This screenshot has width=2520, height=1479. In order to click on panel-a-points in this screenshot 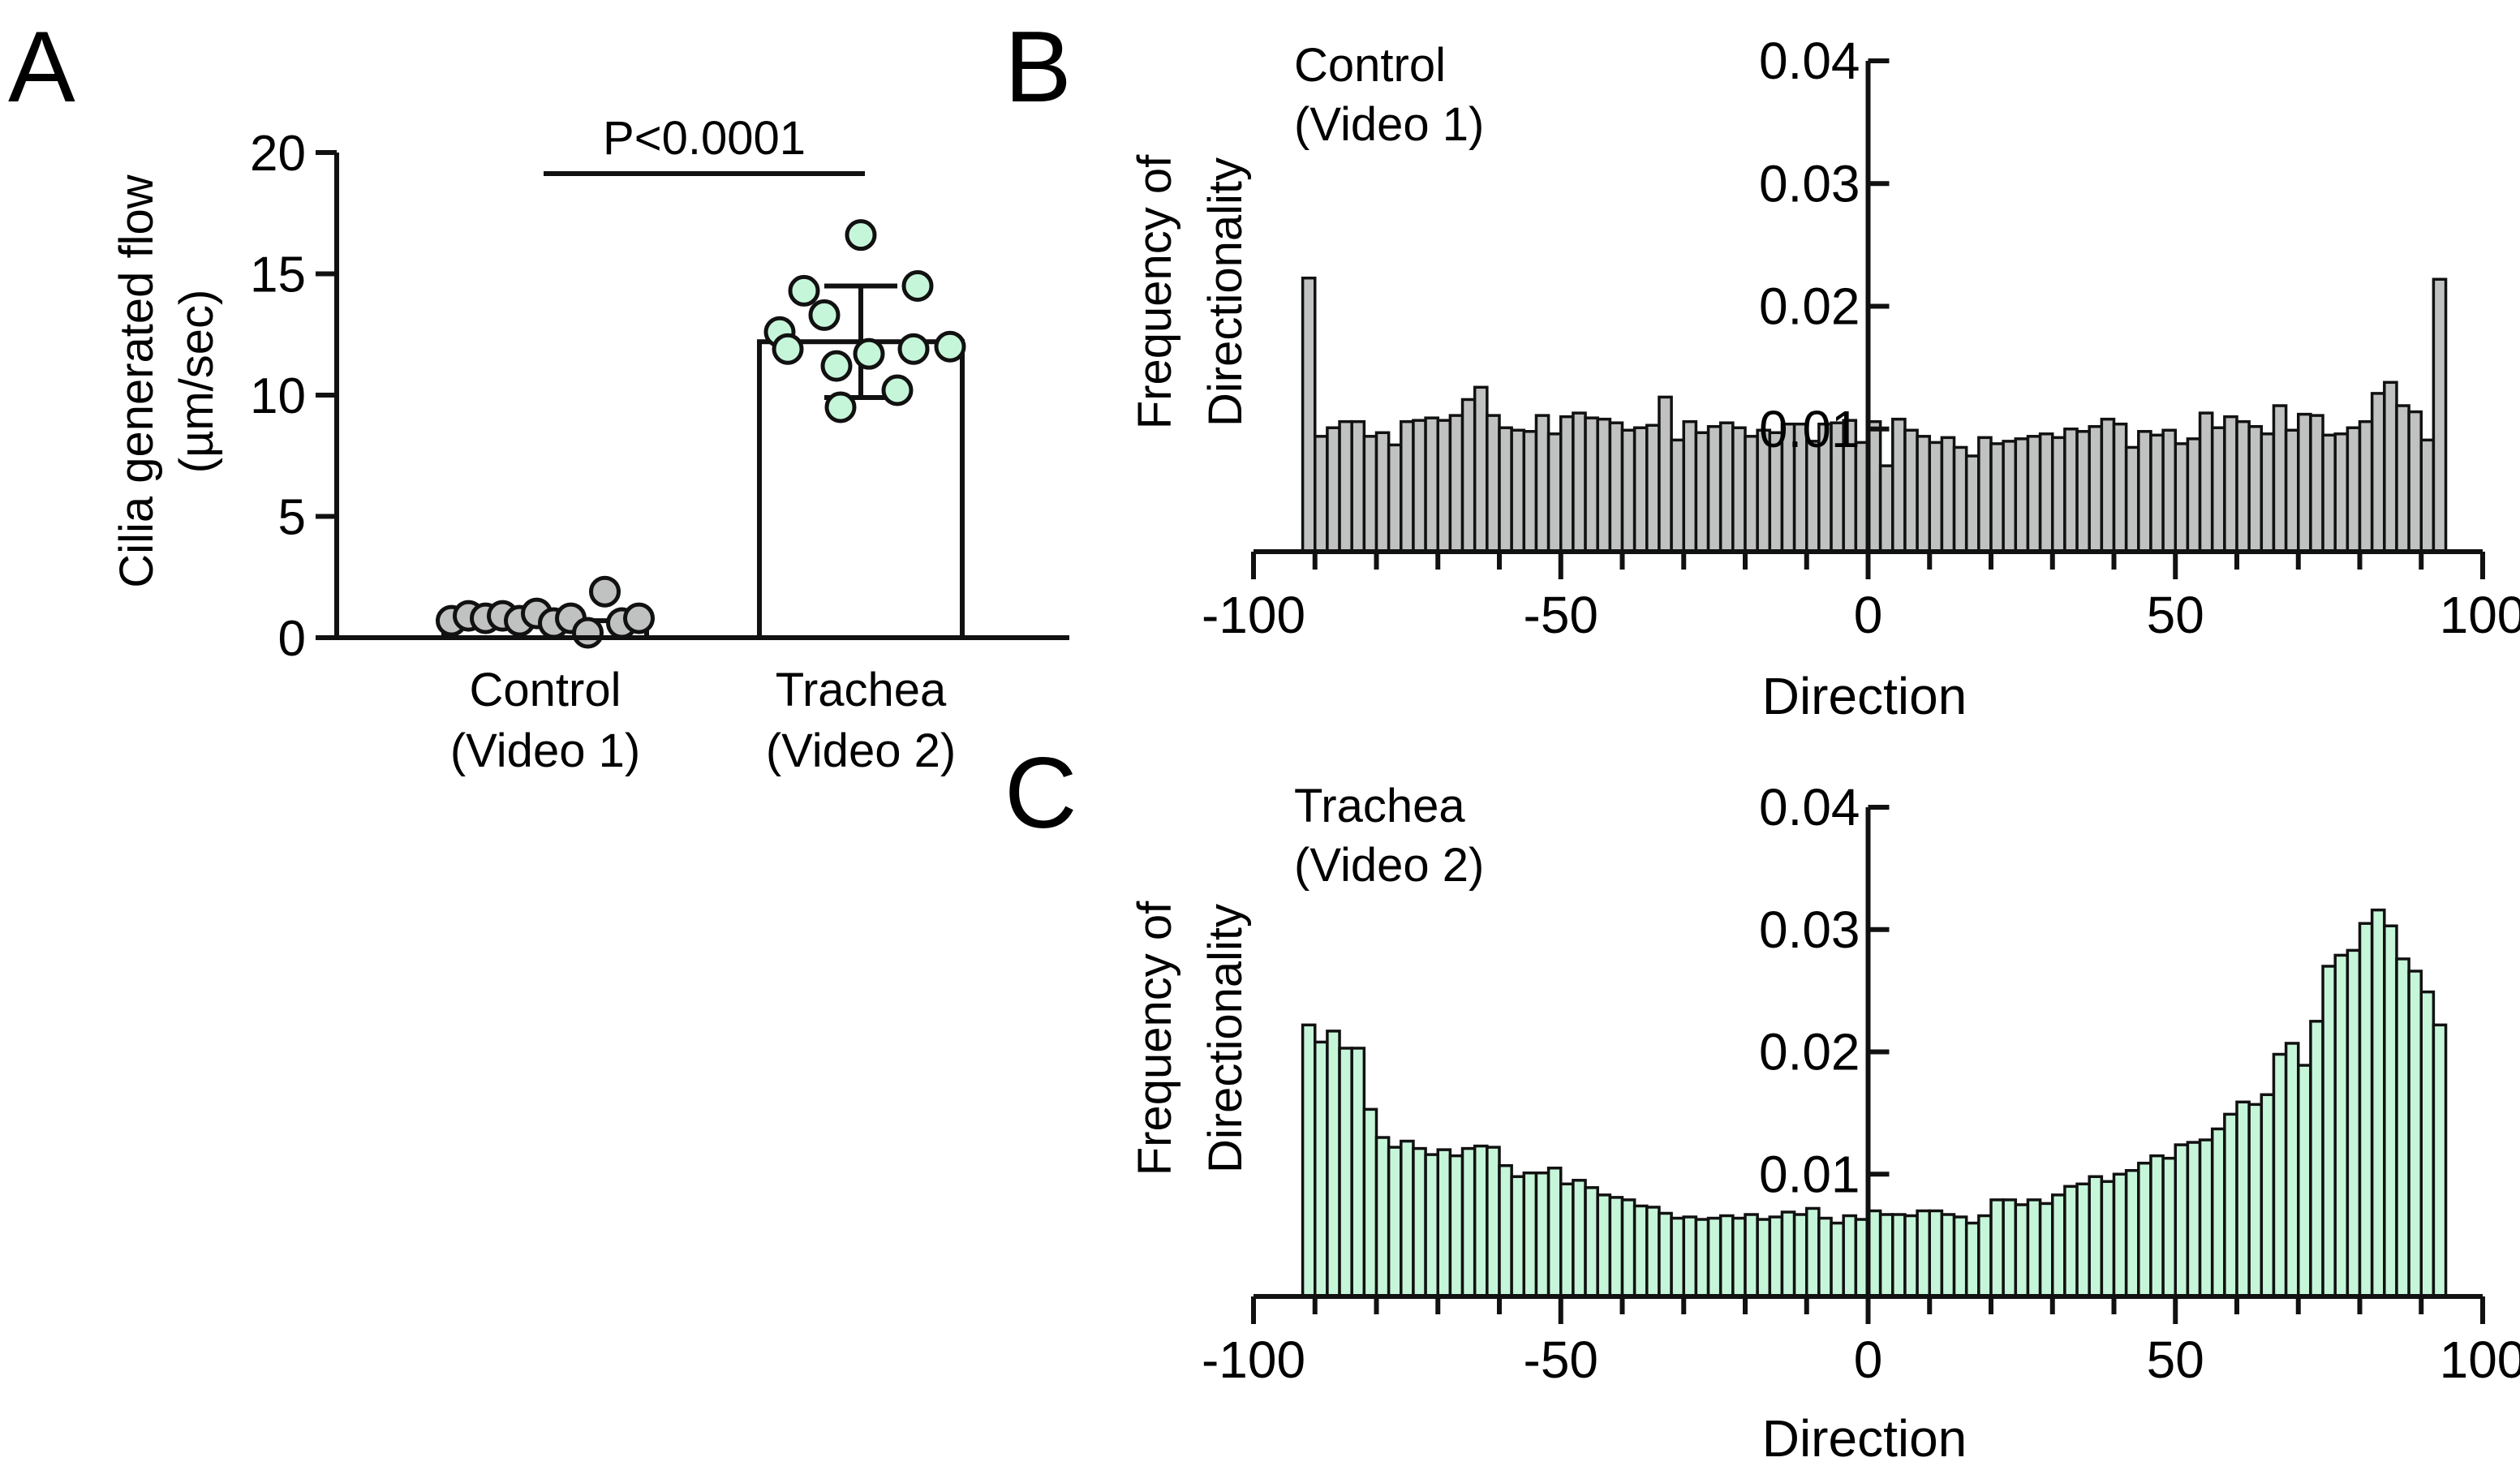, I will do `click(701, 434)`.